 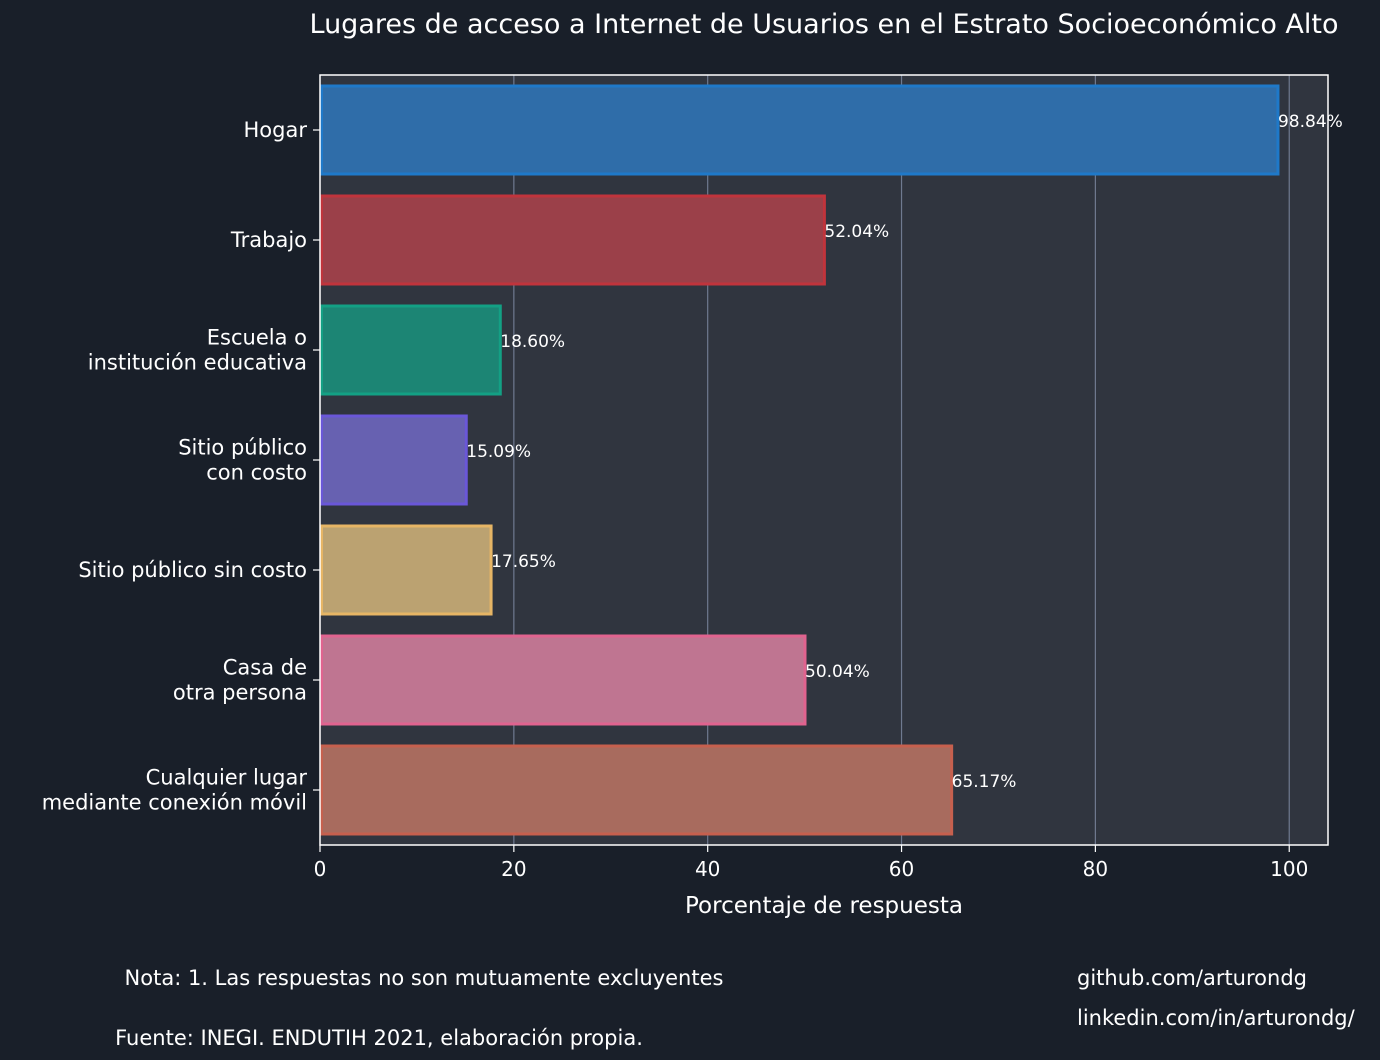 I want to click on x-tick-label: 20, so click(x=513, y=869).